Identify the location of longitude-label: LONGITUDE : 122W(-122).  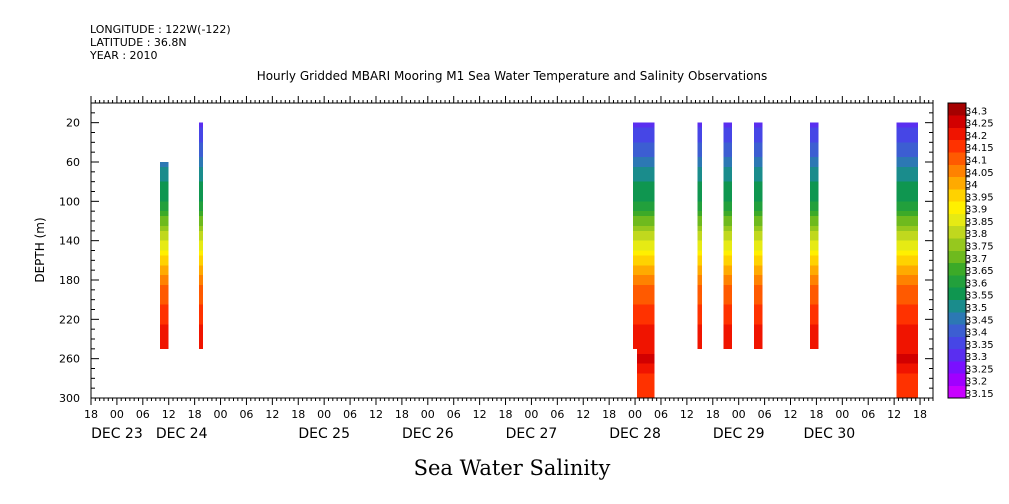
(160, 29).